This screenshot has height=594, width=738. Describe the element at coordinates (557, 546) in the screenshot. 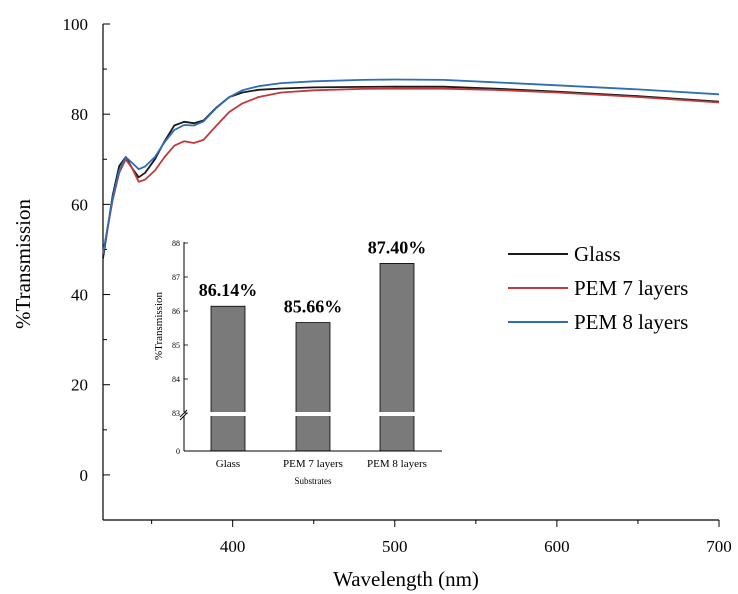

I see `x-tick-label: 600` at that location.